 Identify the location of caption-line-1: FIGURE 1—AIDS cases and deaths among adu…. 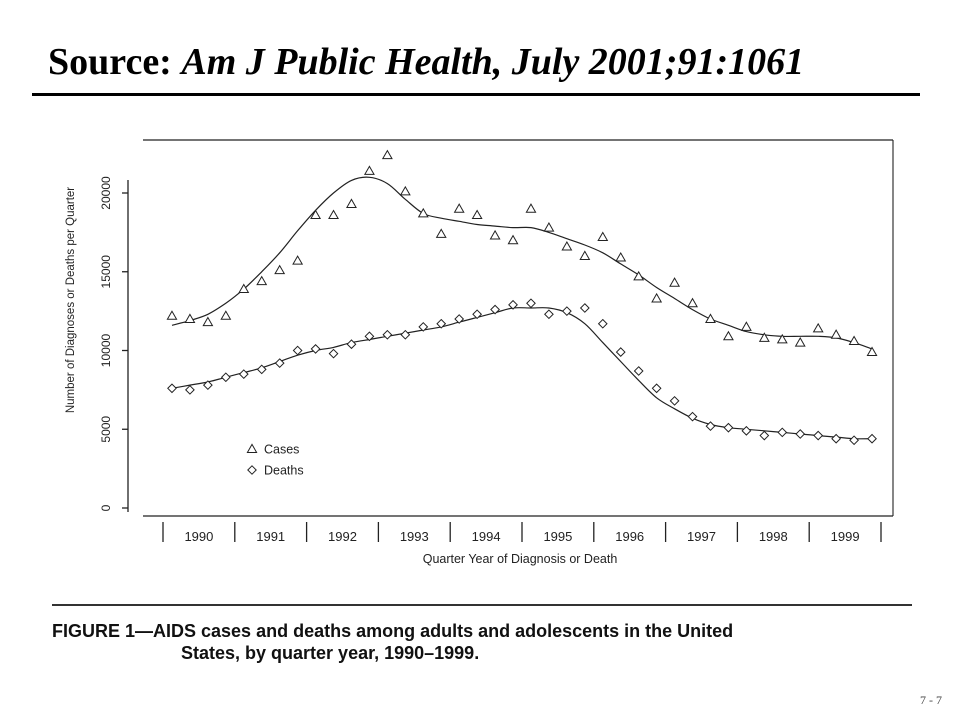
(393, 631).